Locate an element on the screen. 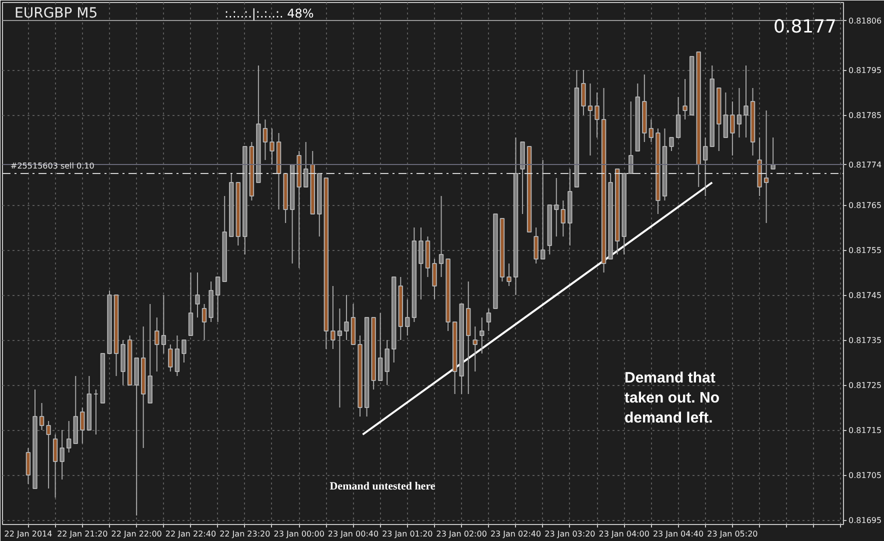  x-tick-label: 23 Jan 05:20 is located at coordinates (732, 534).